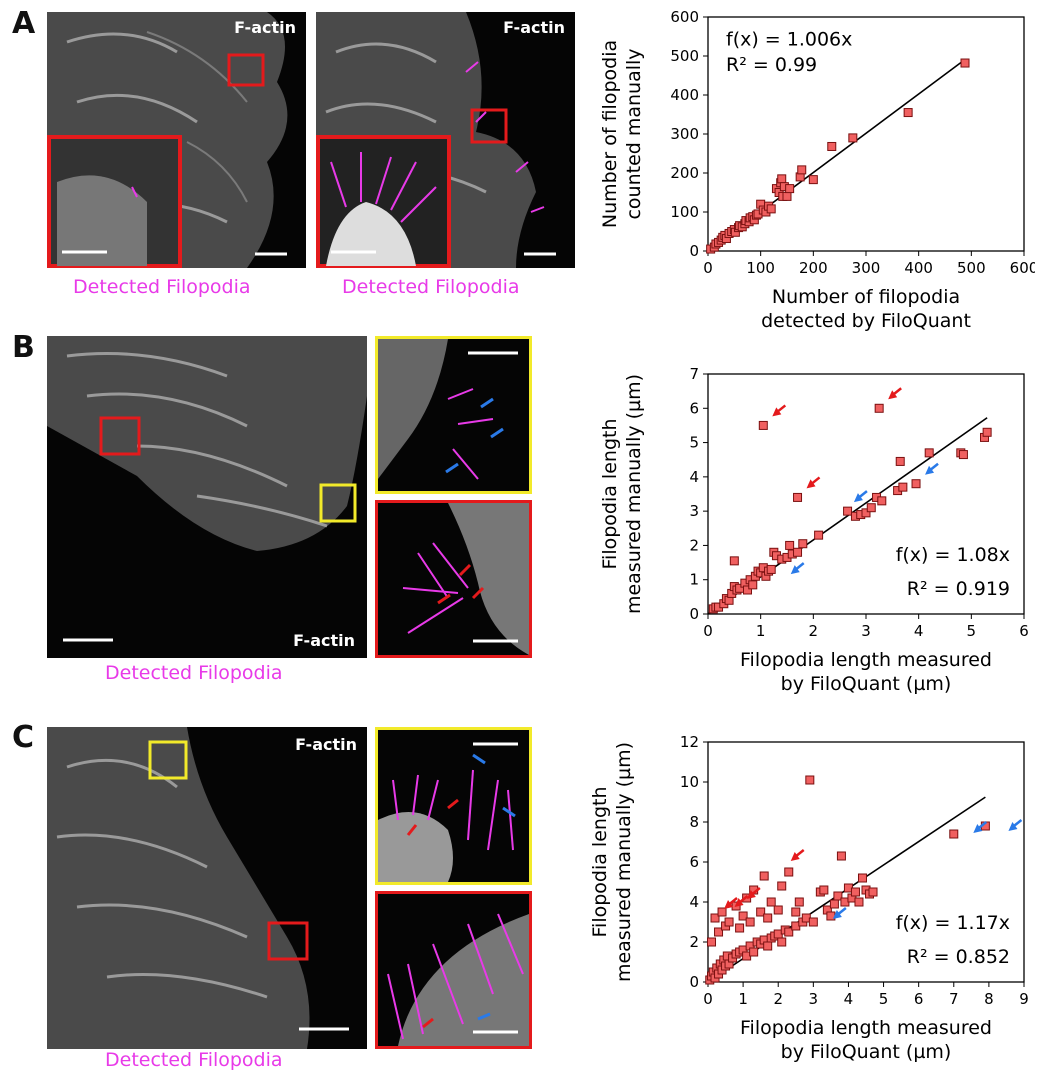 The image size is (1039, 1074). I want to click on x-tick-label: 100, so click(760, 268).